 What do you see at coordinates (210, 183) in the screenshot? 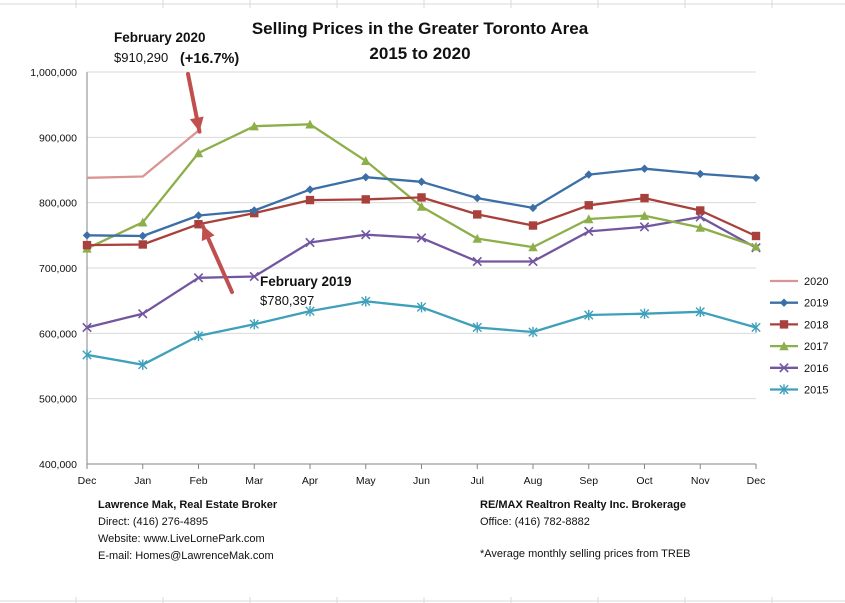
I see `annotation-arrows` at bounding box center [210, 183].